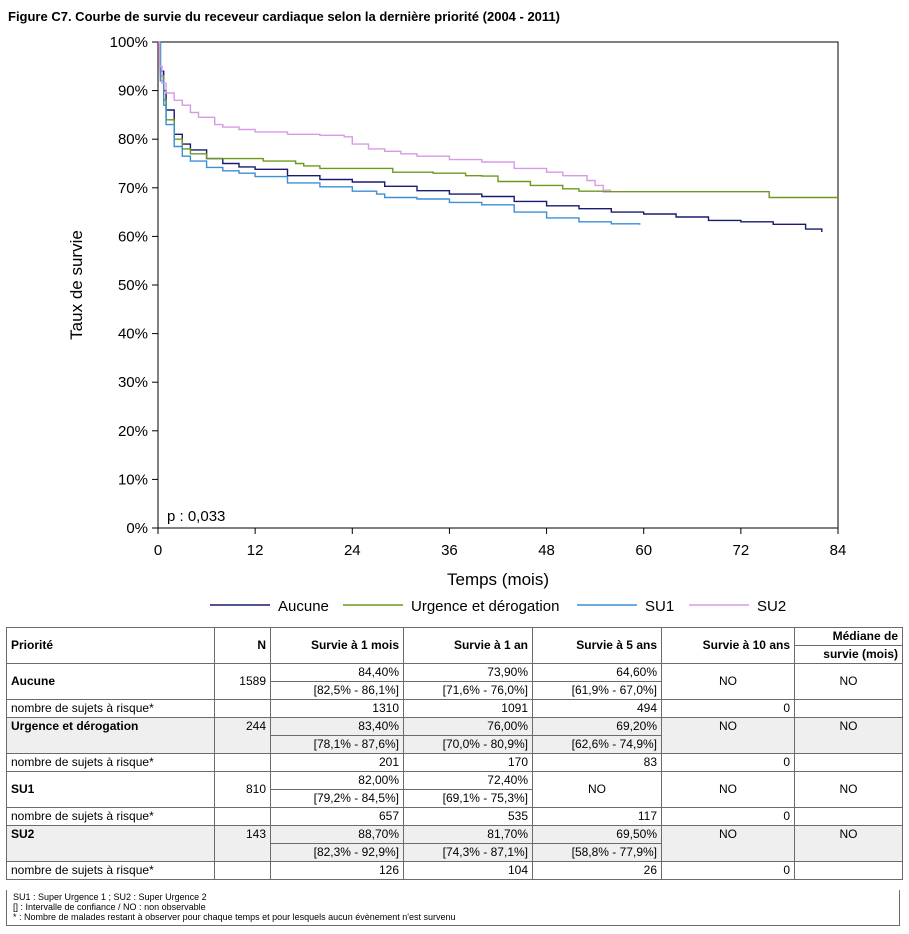 The image size is (909, 934). Describe the element at coordinates (728, 645) in the screenshot. I see `header-10-ans: Survie à 10 ans` at that location.